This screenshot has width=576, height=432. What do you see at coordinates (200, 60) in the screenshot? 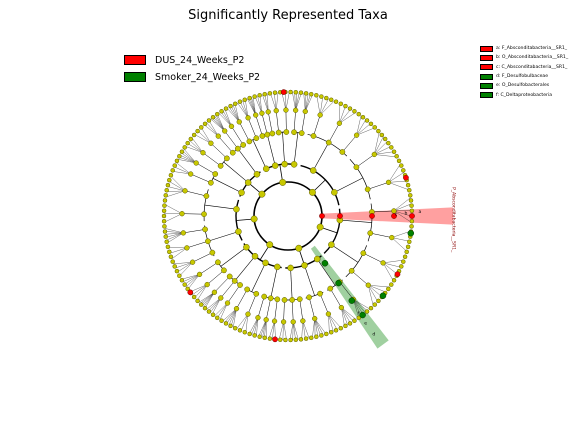
I see `legend-label-dus: DUS_24_Weeks_P2` at bounding box center [200, 60].